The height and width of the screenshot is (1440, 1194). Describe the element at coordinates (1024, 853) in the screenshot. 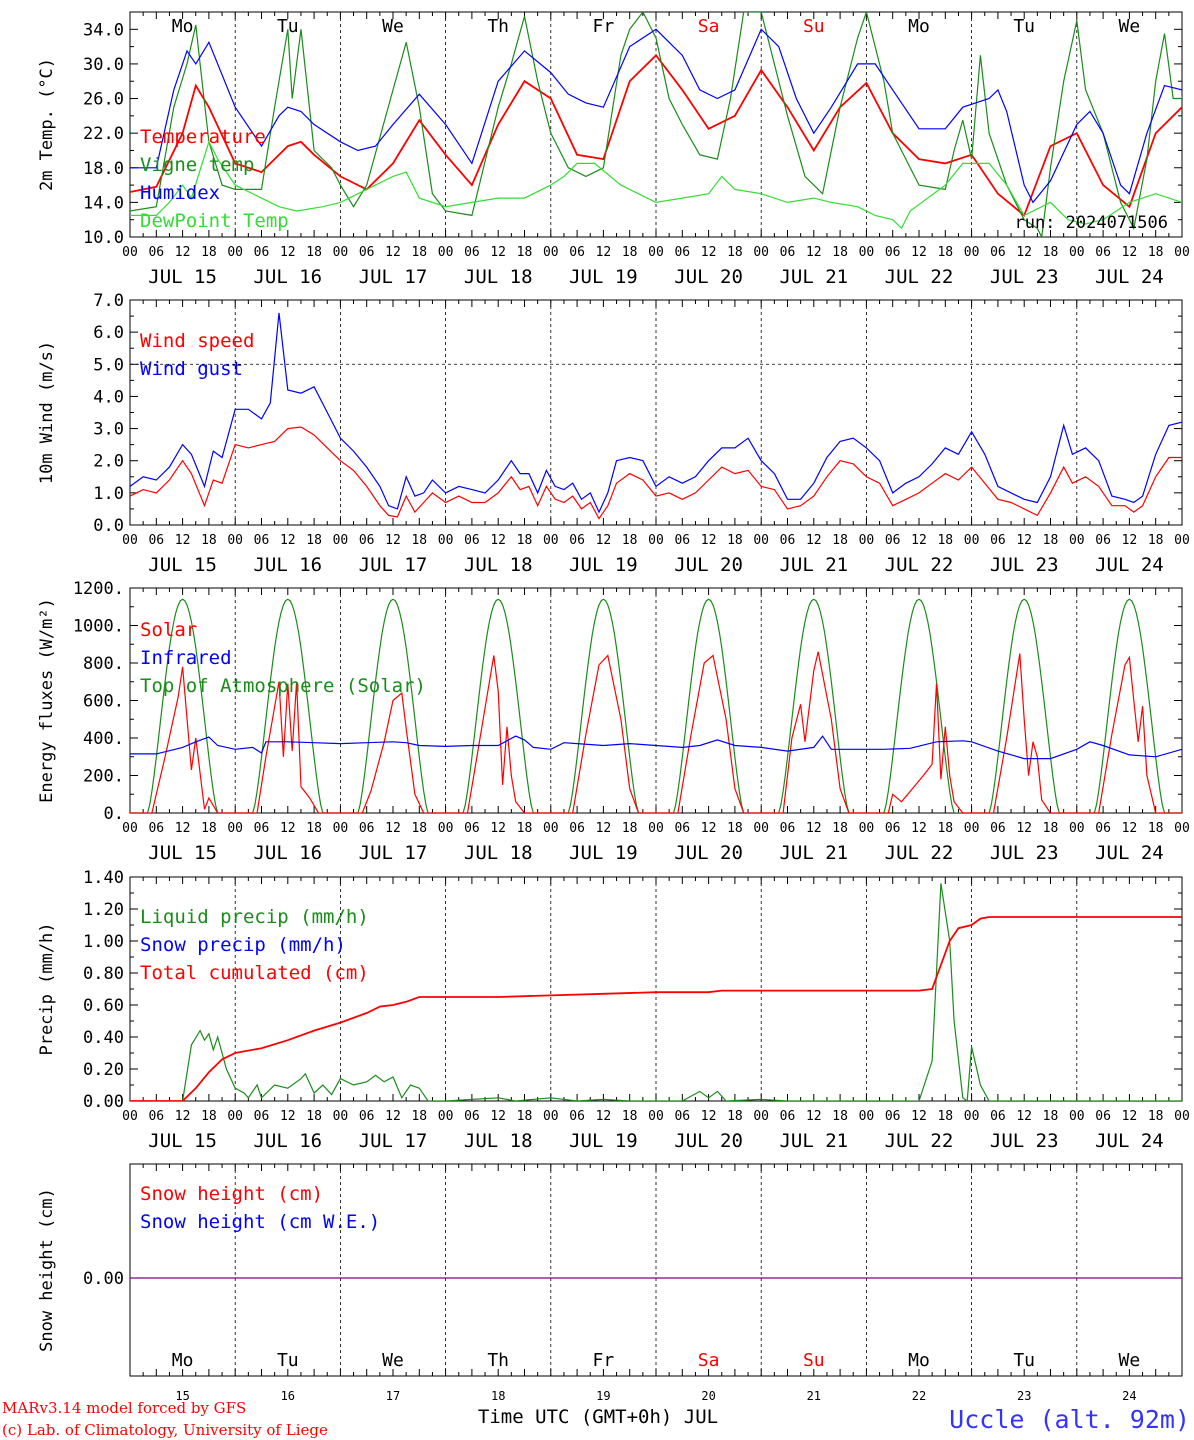

I see `x-day-label: JUL 23` at that location.